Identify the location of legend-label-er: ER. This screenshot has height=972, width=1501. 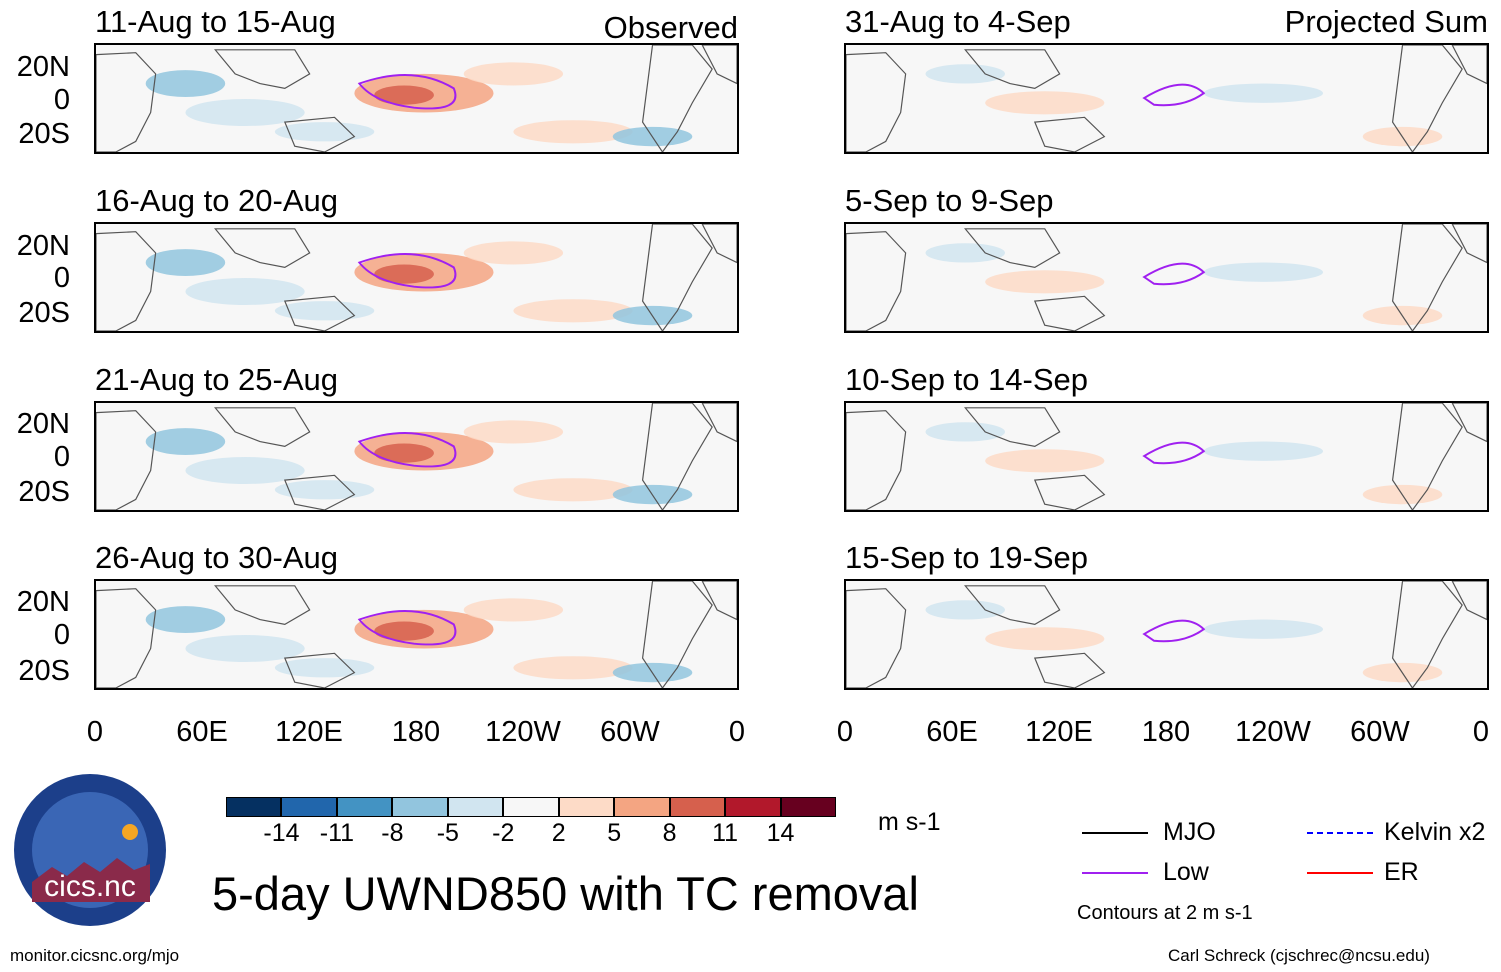
(1401, 872).